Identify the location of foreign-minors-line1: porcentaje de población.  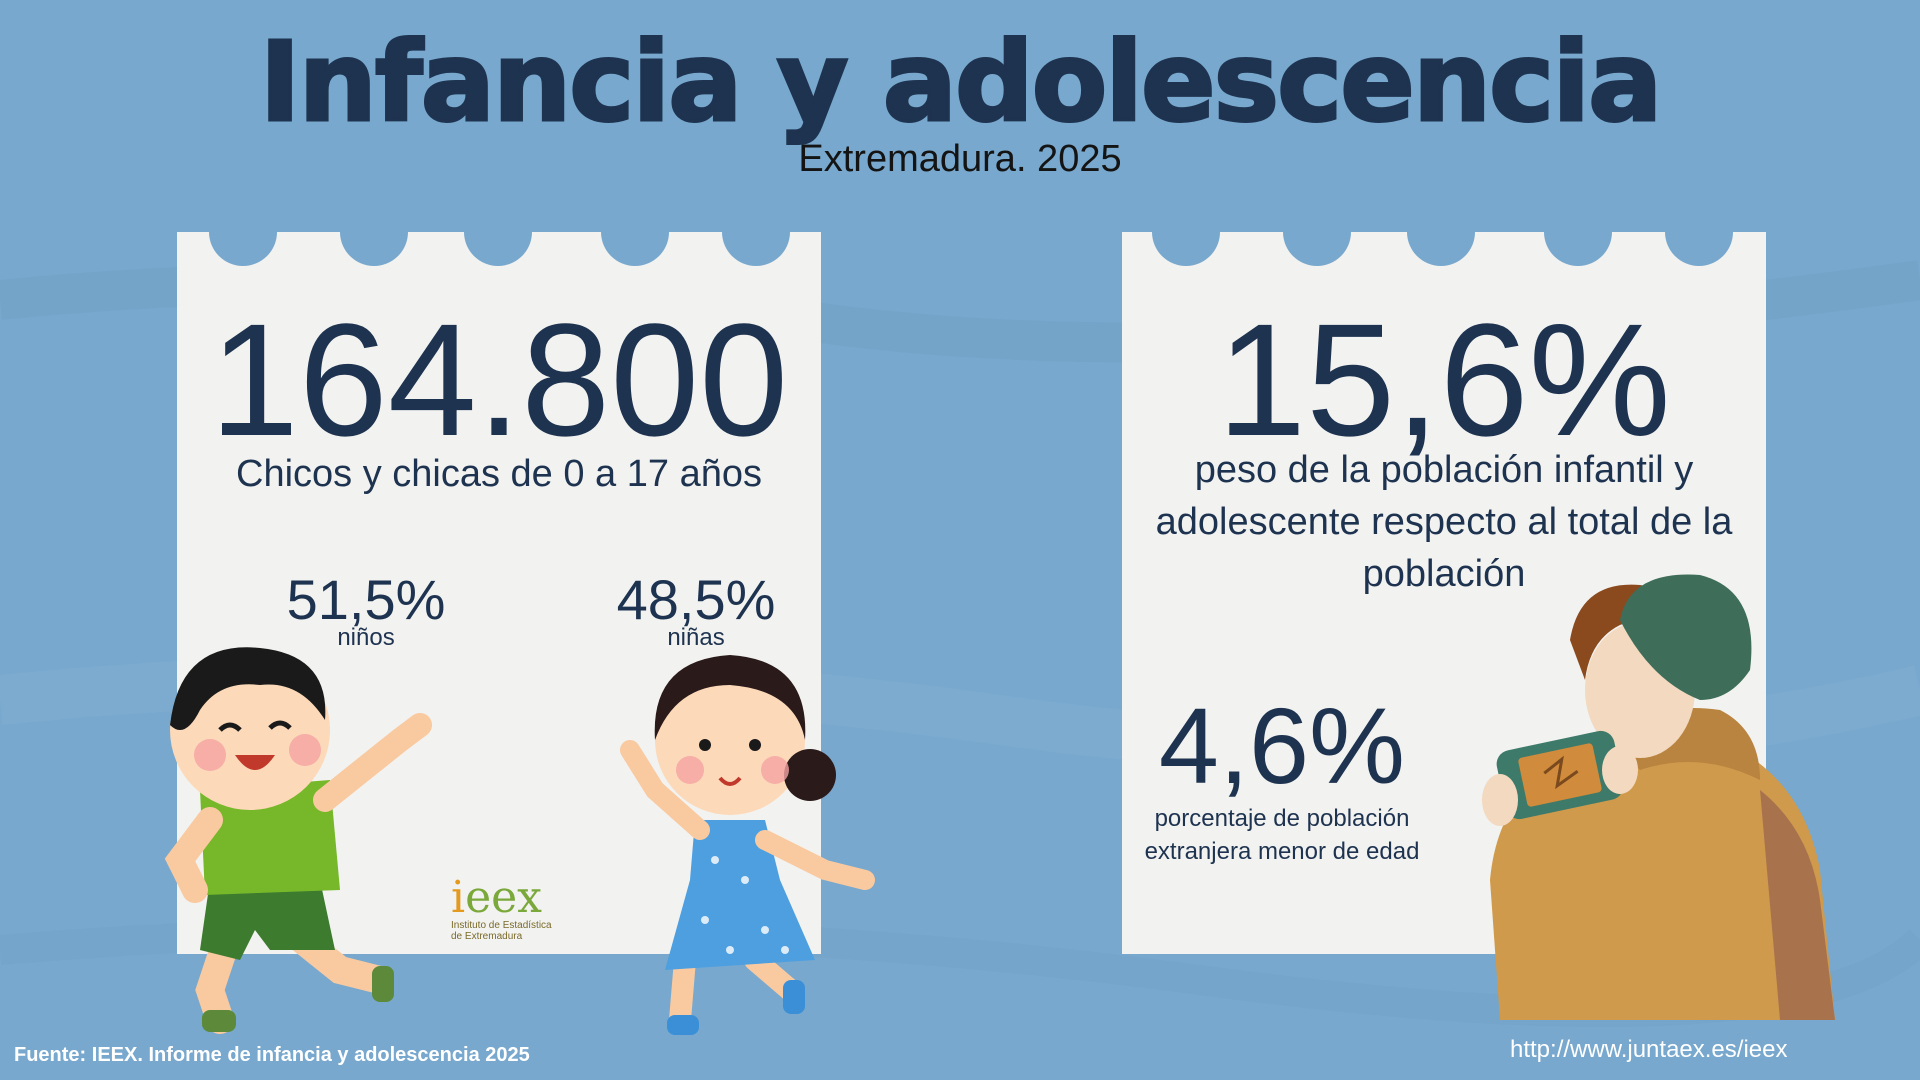
(1282, 818).